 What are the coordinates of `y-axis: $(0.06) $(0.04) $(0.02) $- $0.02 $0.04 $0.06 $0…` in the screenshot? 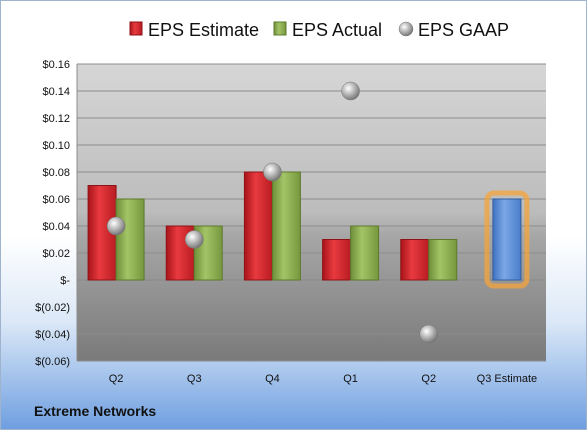 It's located at (56, 213).